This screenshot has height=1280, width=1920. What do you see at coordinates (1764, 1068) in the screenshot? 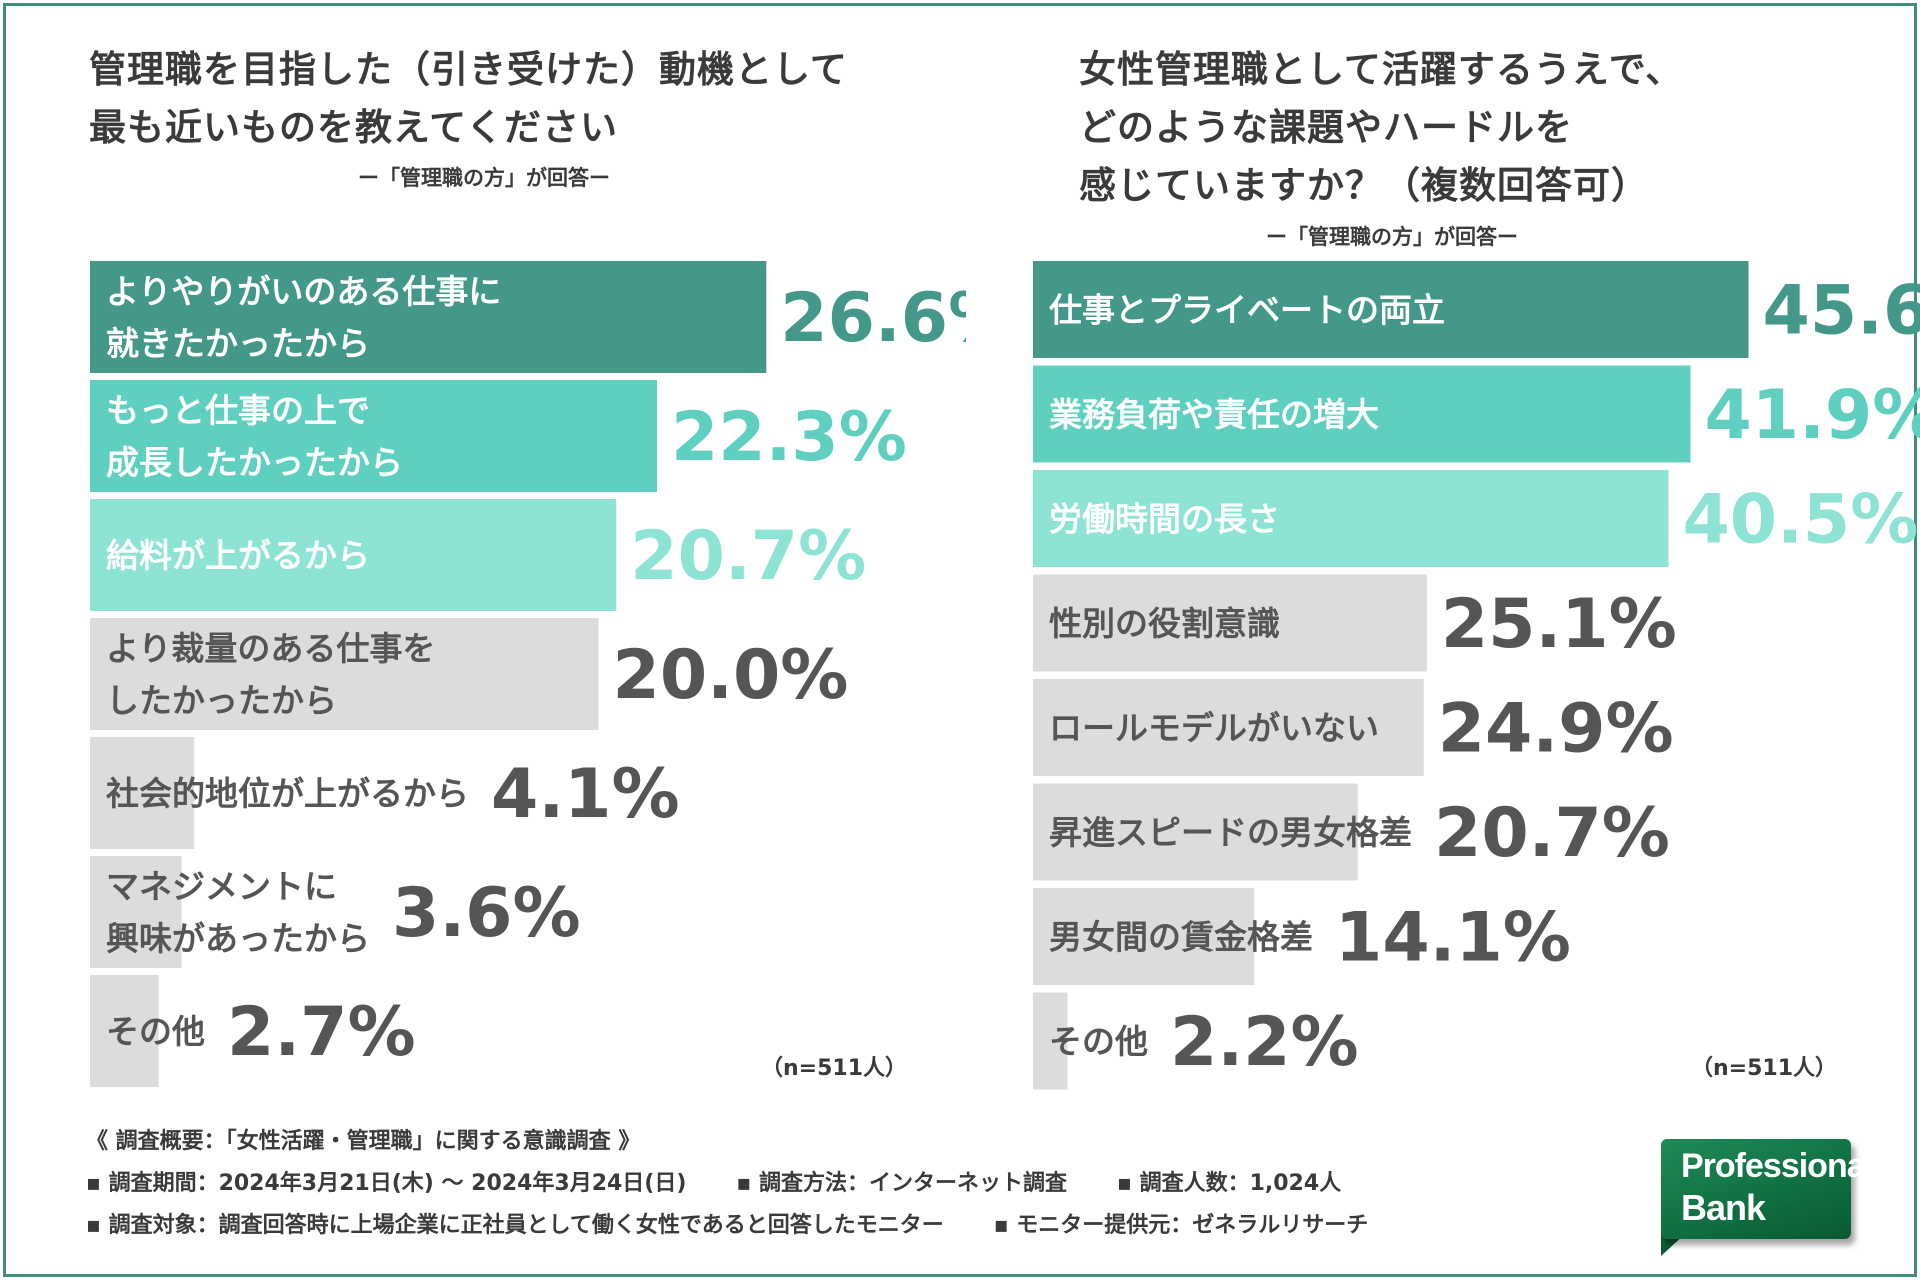
I see `right-sample-size: （n=511人）` at bounding box center [1764, 1068].